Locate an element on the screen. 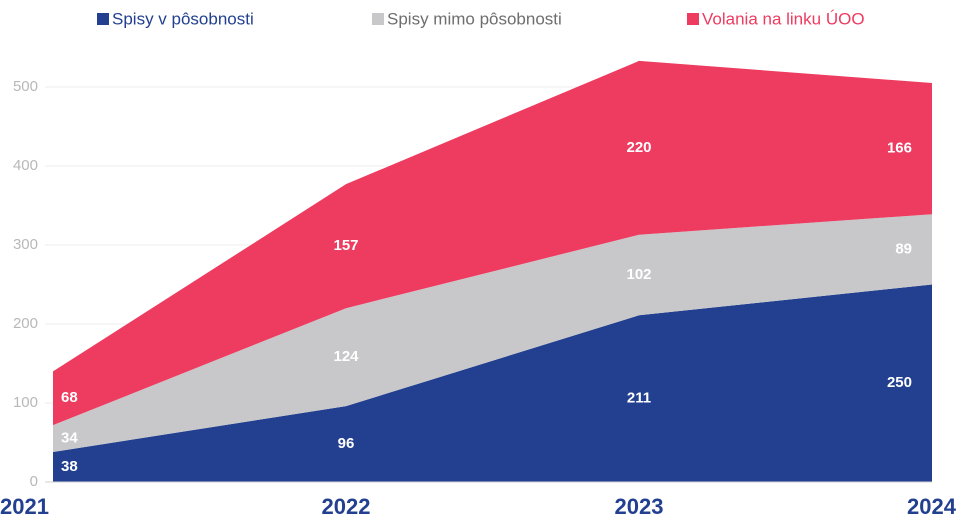 Image resolution: width=959 pixels, height=523 pixels. legend-label: Spisy v pôsobnosti is located at coordinates (183, 18).